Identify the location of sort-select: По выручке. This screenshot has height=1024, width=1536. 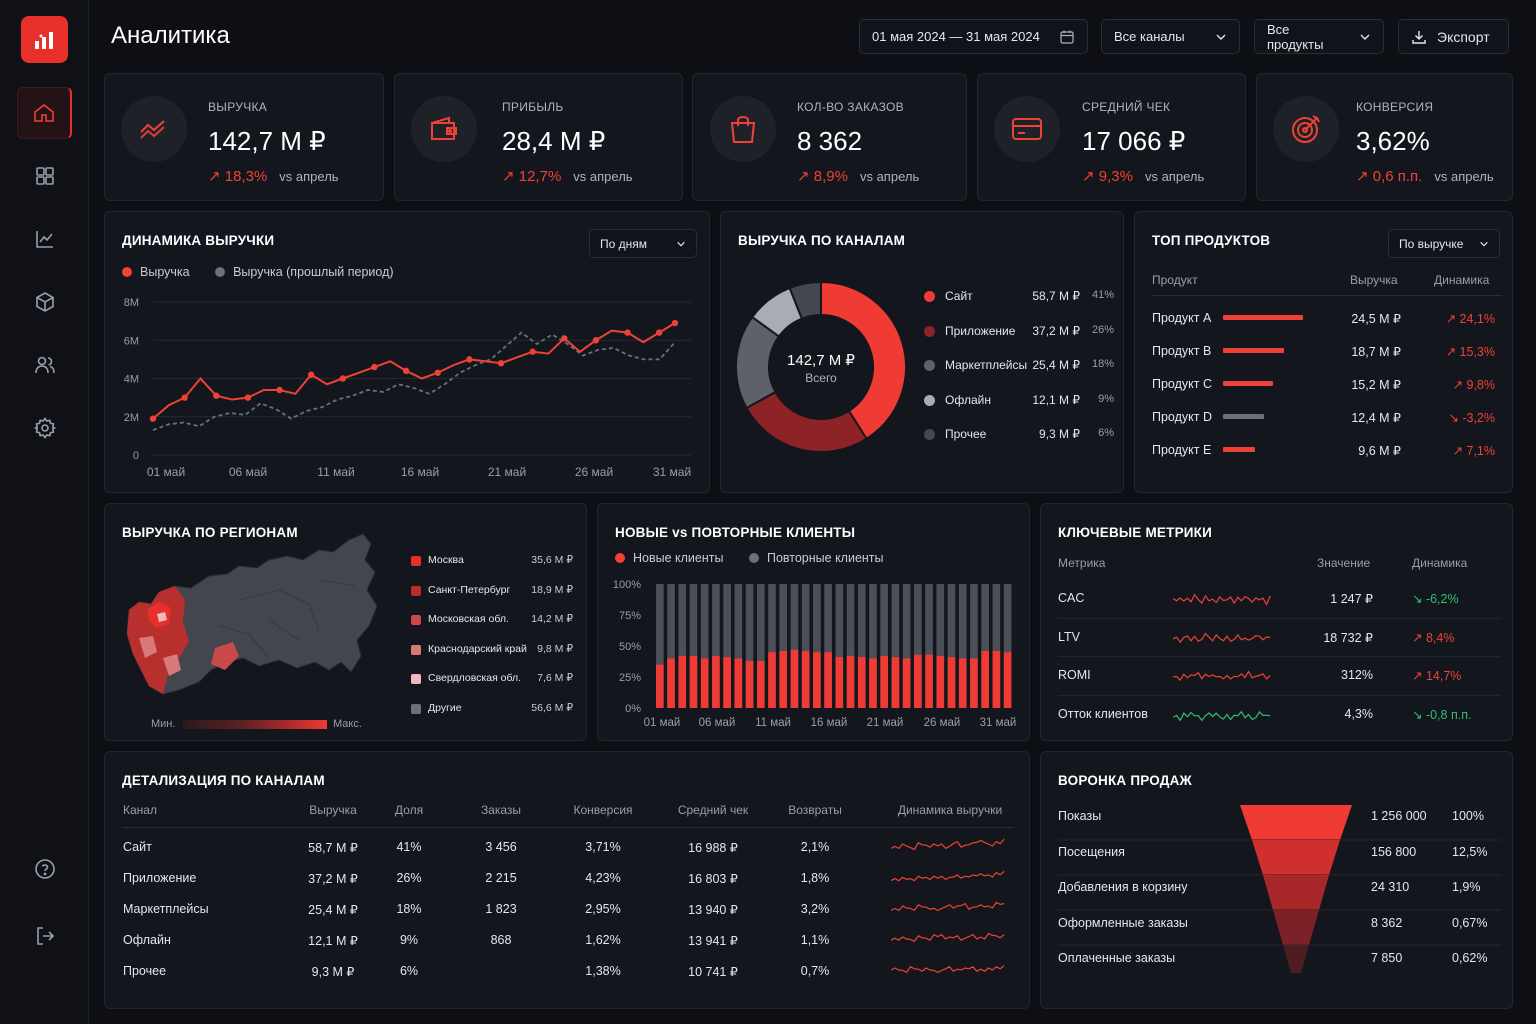
(1444, 243).